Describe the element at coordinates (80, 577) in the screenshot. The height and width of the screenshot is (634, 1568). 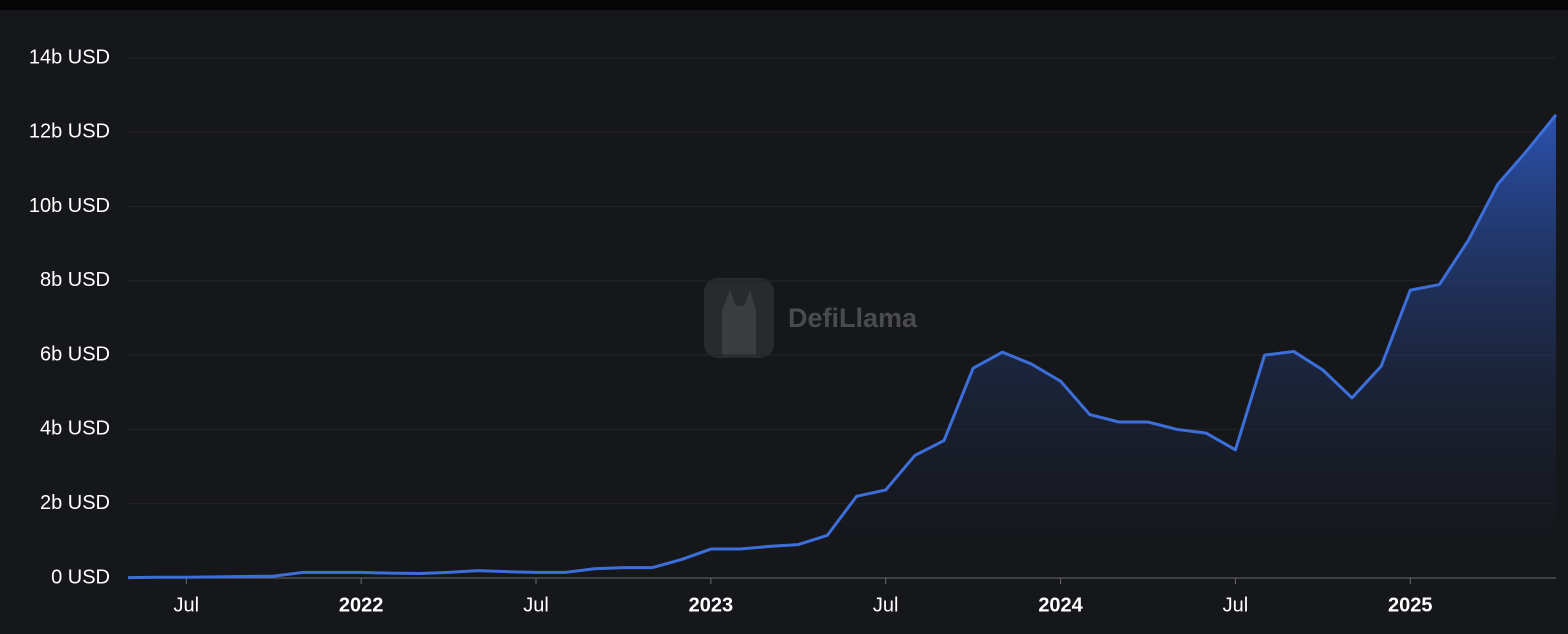
I see `y-tick-label: 0 USD` at that location.